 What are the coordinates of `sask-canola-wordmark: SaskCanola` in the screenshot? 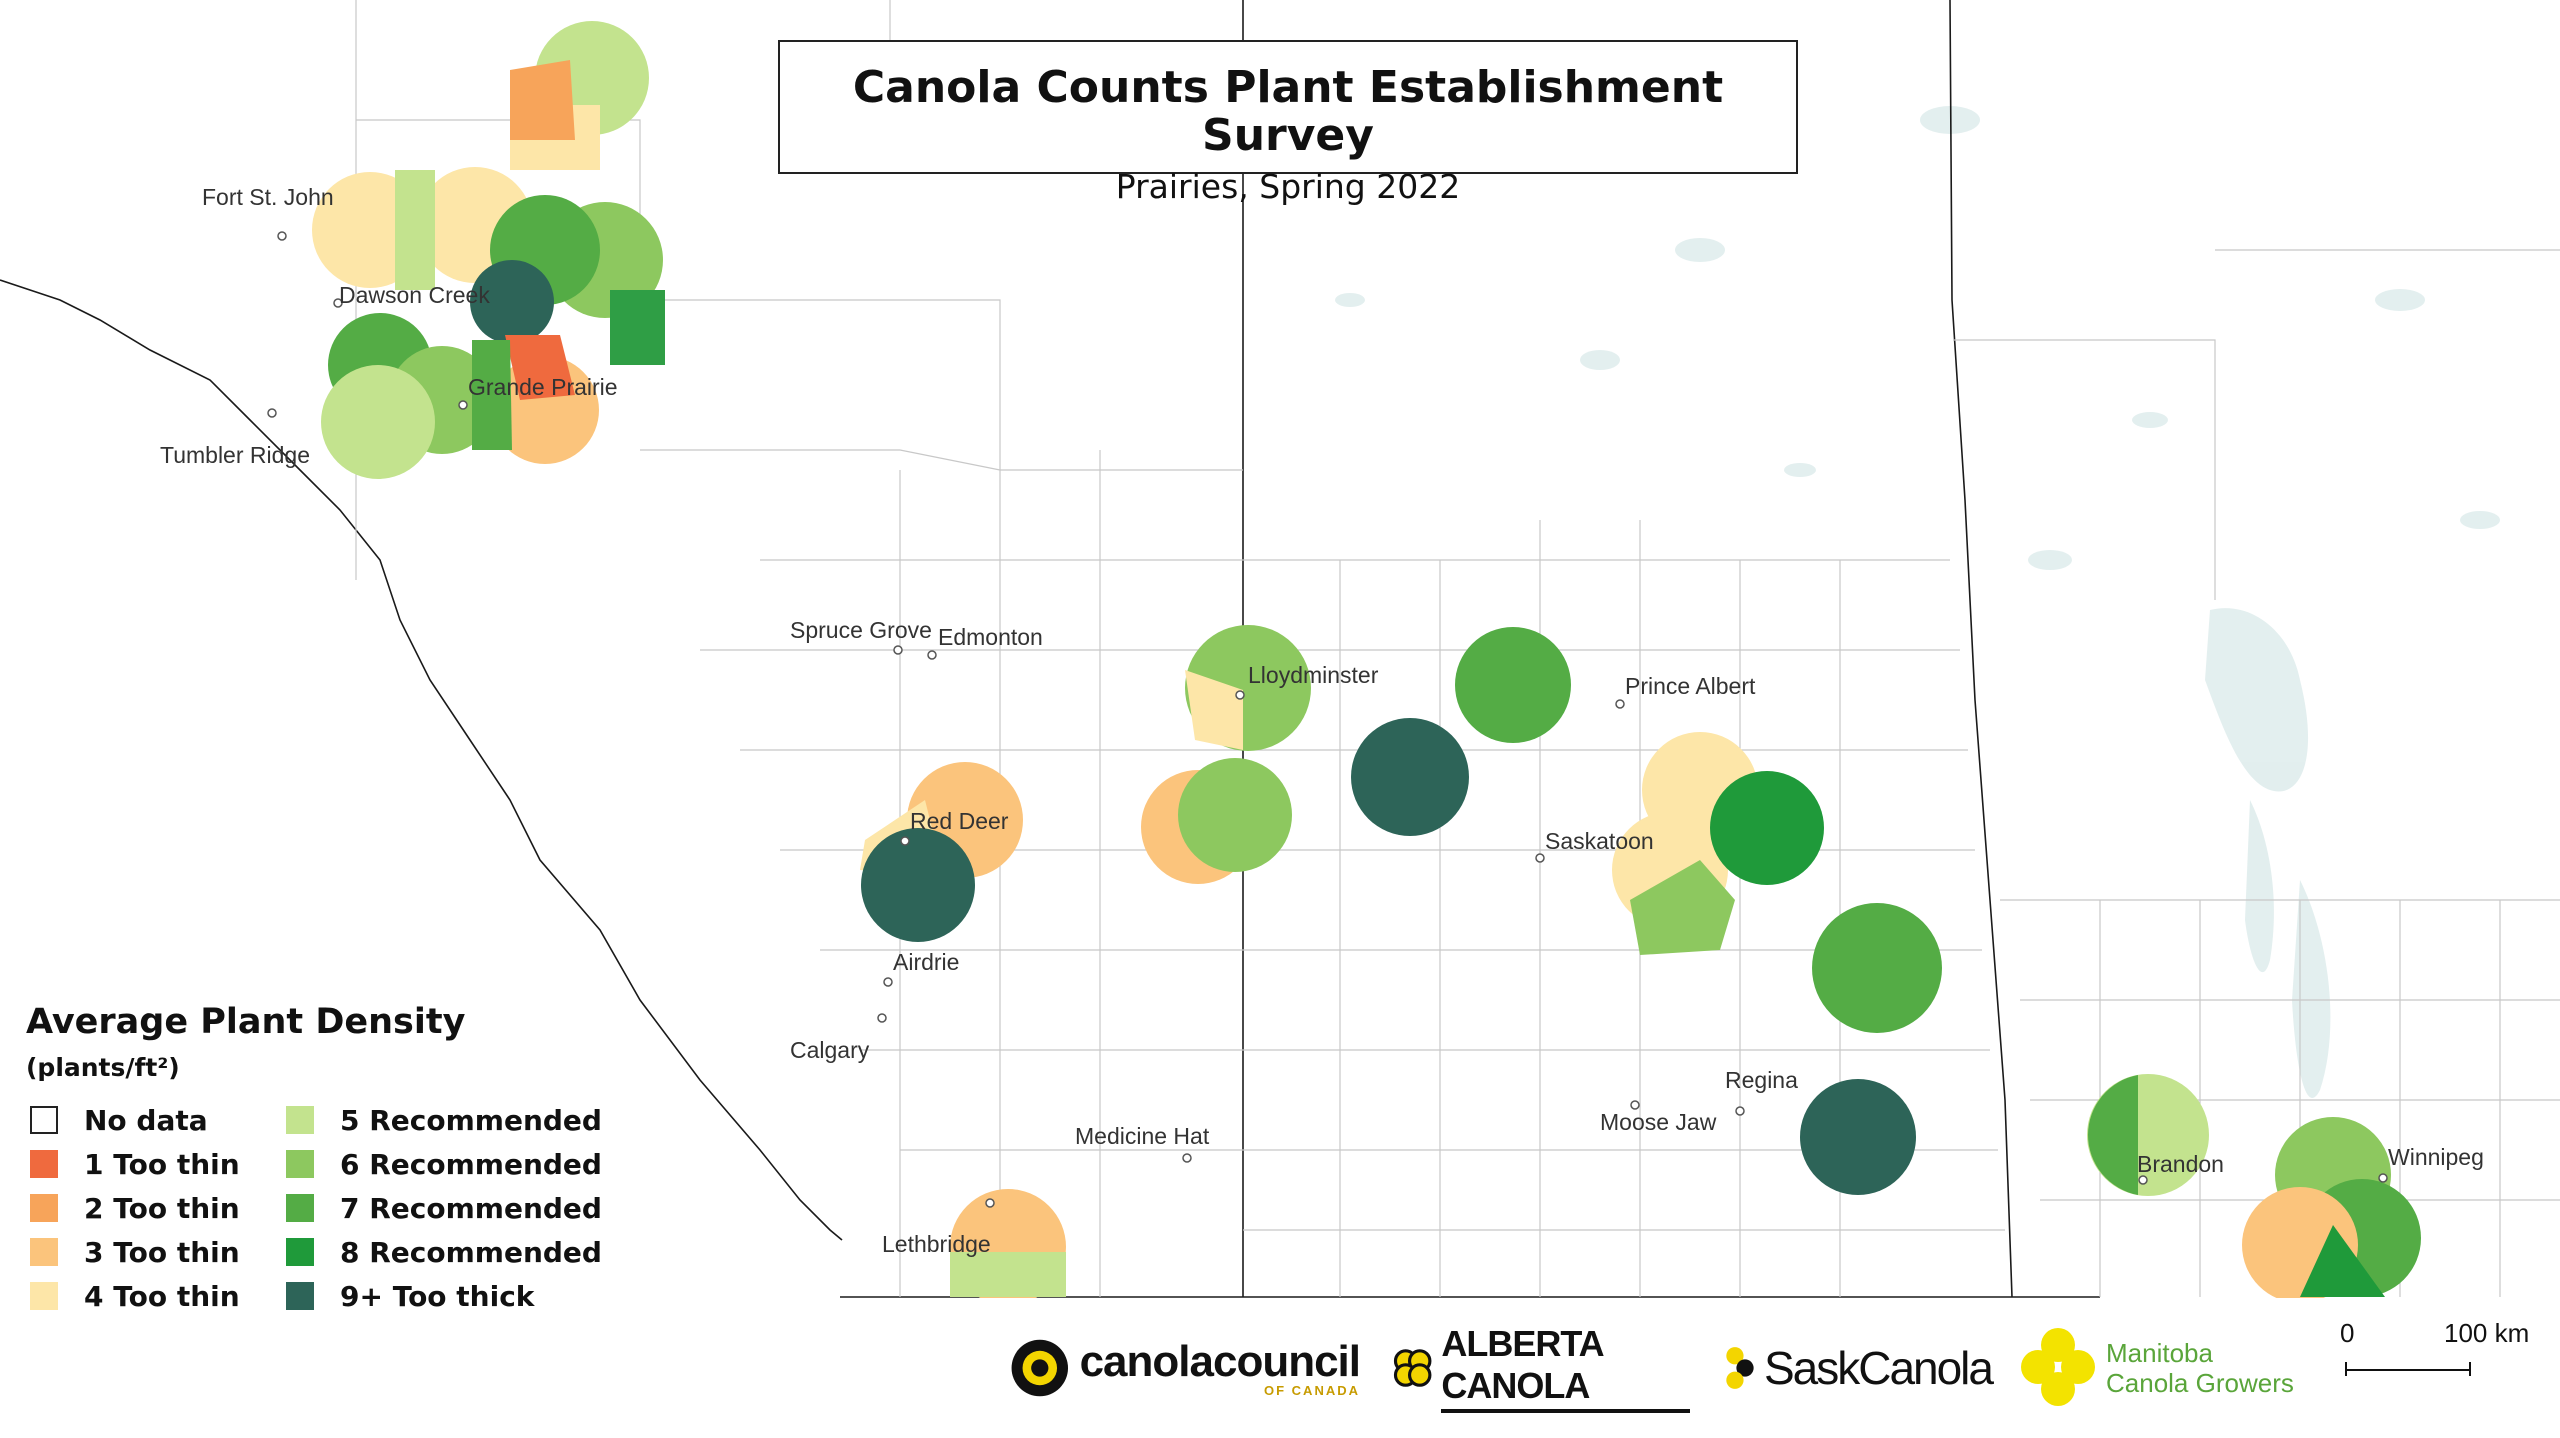 It's located at (1878, 1368).